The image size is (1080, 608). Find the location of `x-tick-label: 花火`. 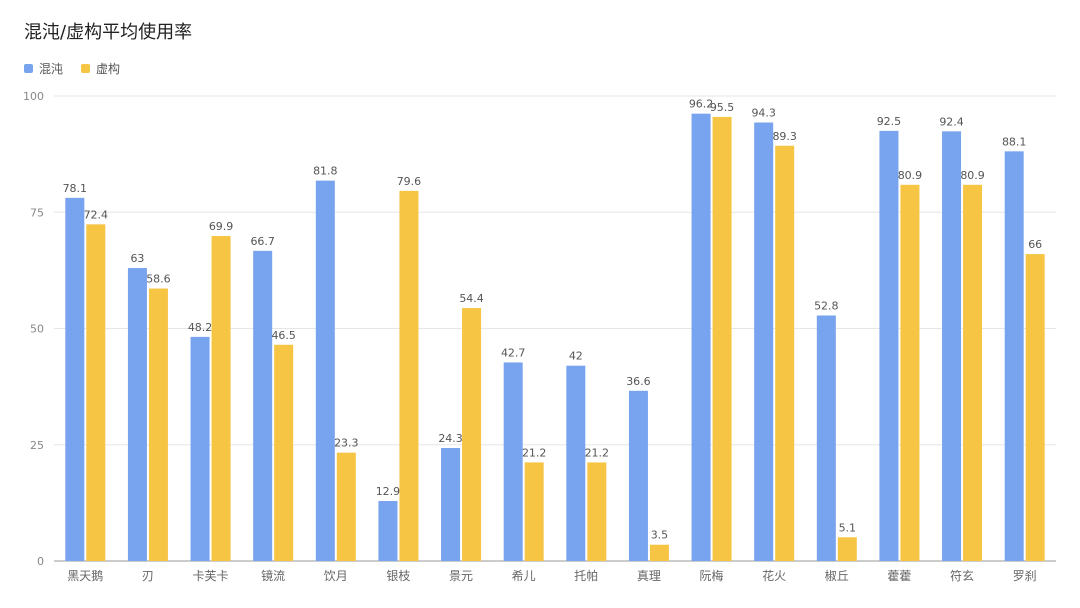

x-tick-label: 花火 is located at coordinates (774, 575).